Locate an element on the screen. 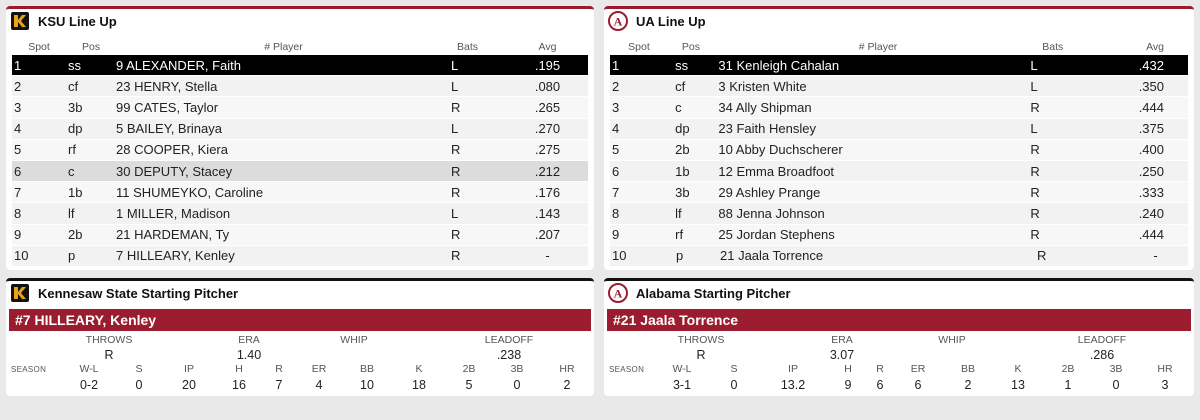 Image resolution: width=1200 pixels, height=420 pixels. bb-value: 2 is located at coordinates (968, 385).